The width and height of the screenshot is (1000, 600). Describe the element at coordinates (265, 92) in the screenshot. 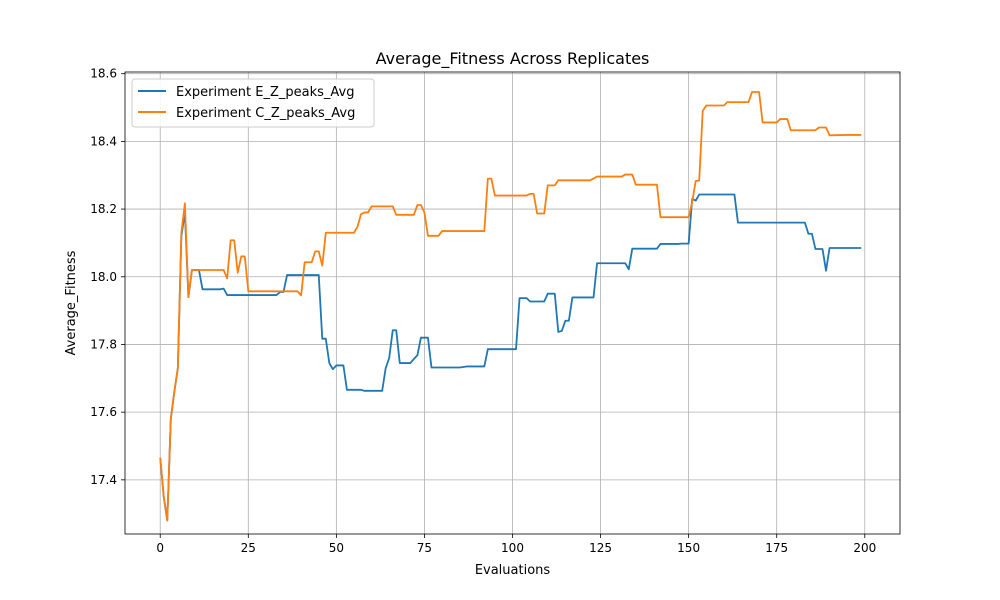

I see `legend-label-e: Experiment E_Z_peaks_Avg` at that location.